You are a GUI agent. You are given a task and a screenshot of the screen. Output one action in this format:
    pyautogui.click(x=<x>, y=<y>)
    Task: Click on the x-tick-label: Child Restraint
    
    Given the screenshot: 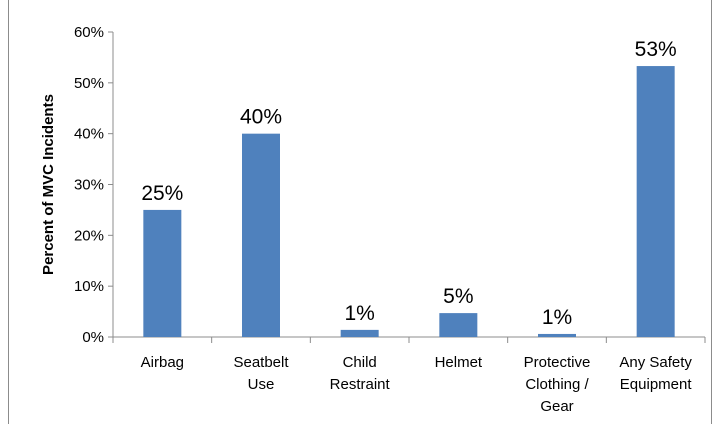 What is the action you would take?
    pyautogui.click(x=360, y=373)
    